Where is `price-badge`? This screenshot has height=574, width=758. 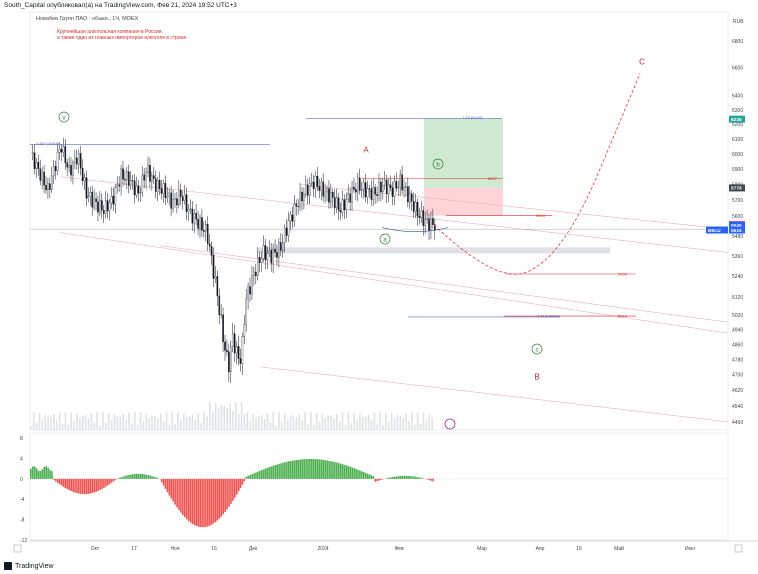 price-badge is located at coordinates (737, 230).